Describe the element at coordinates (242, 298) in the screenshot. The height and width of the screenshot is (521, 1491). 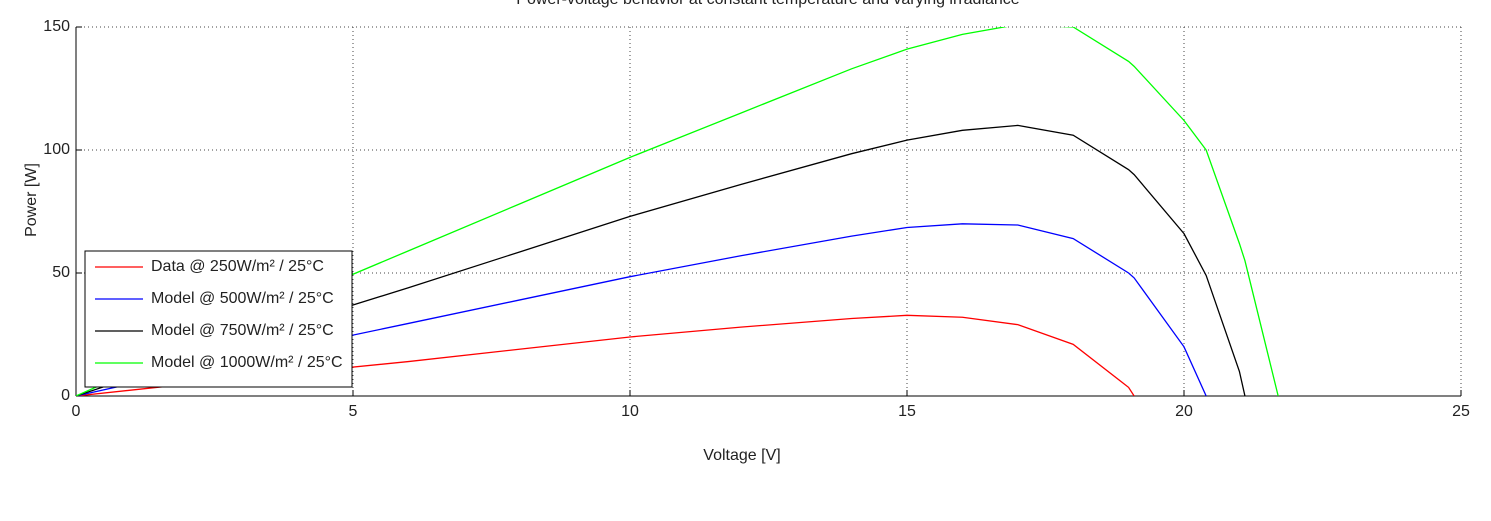
I see `legend-label: Model @ 500W/m² / 25°C` at that location.